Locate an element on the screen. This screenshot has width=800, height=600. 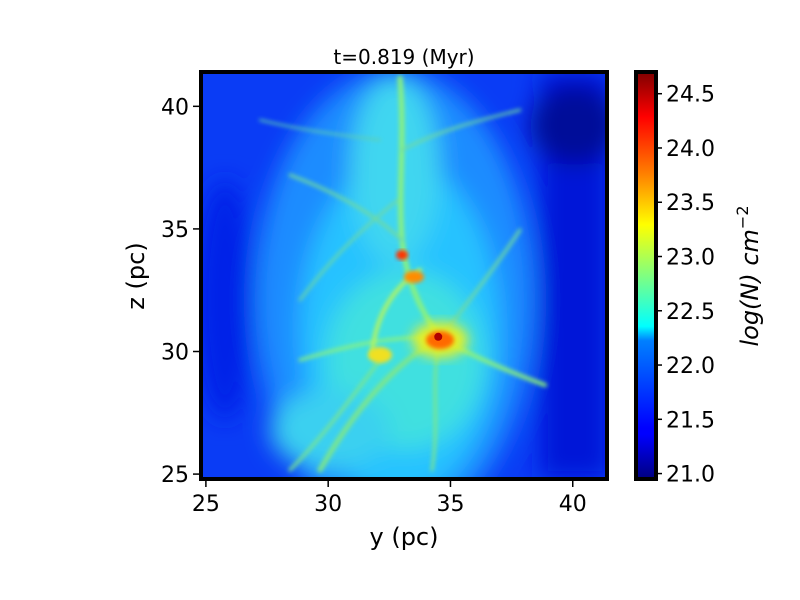
colorbar-gradient is located at coordinates (646, 275).